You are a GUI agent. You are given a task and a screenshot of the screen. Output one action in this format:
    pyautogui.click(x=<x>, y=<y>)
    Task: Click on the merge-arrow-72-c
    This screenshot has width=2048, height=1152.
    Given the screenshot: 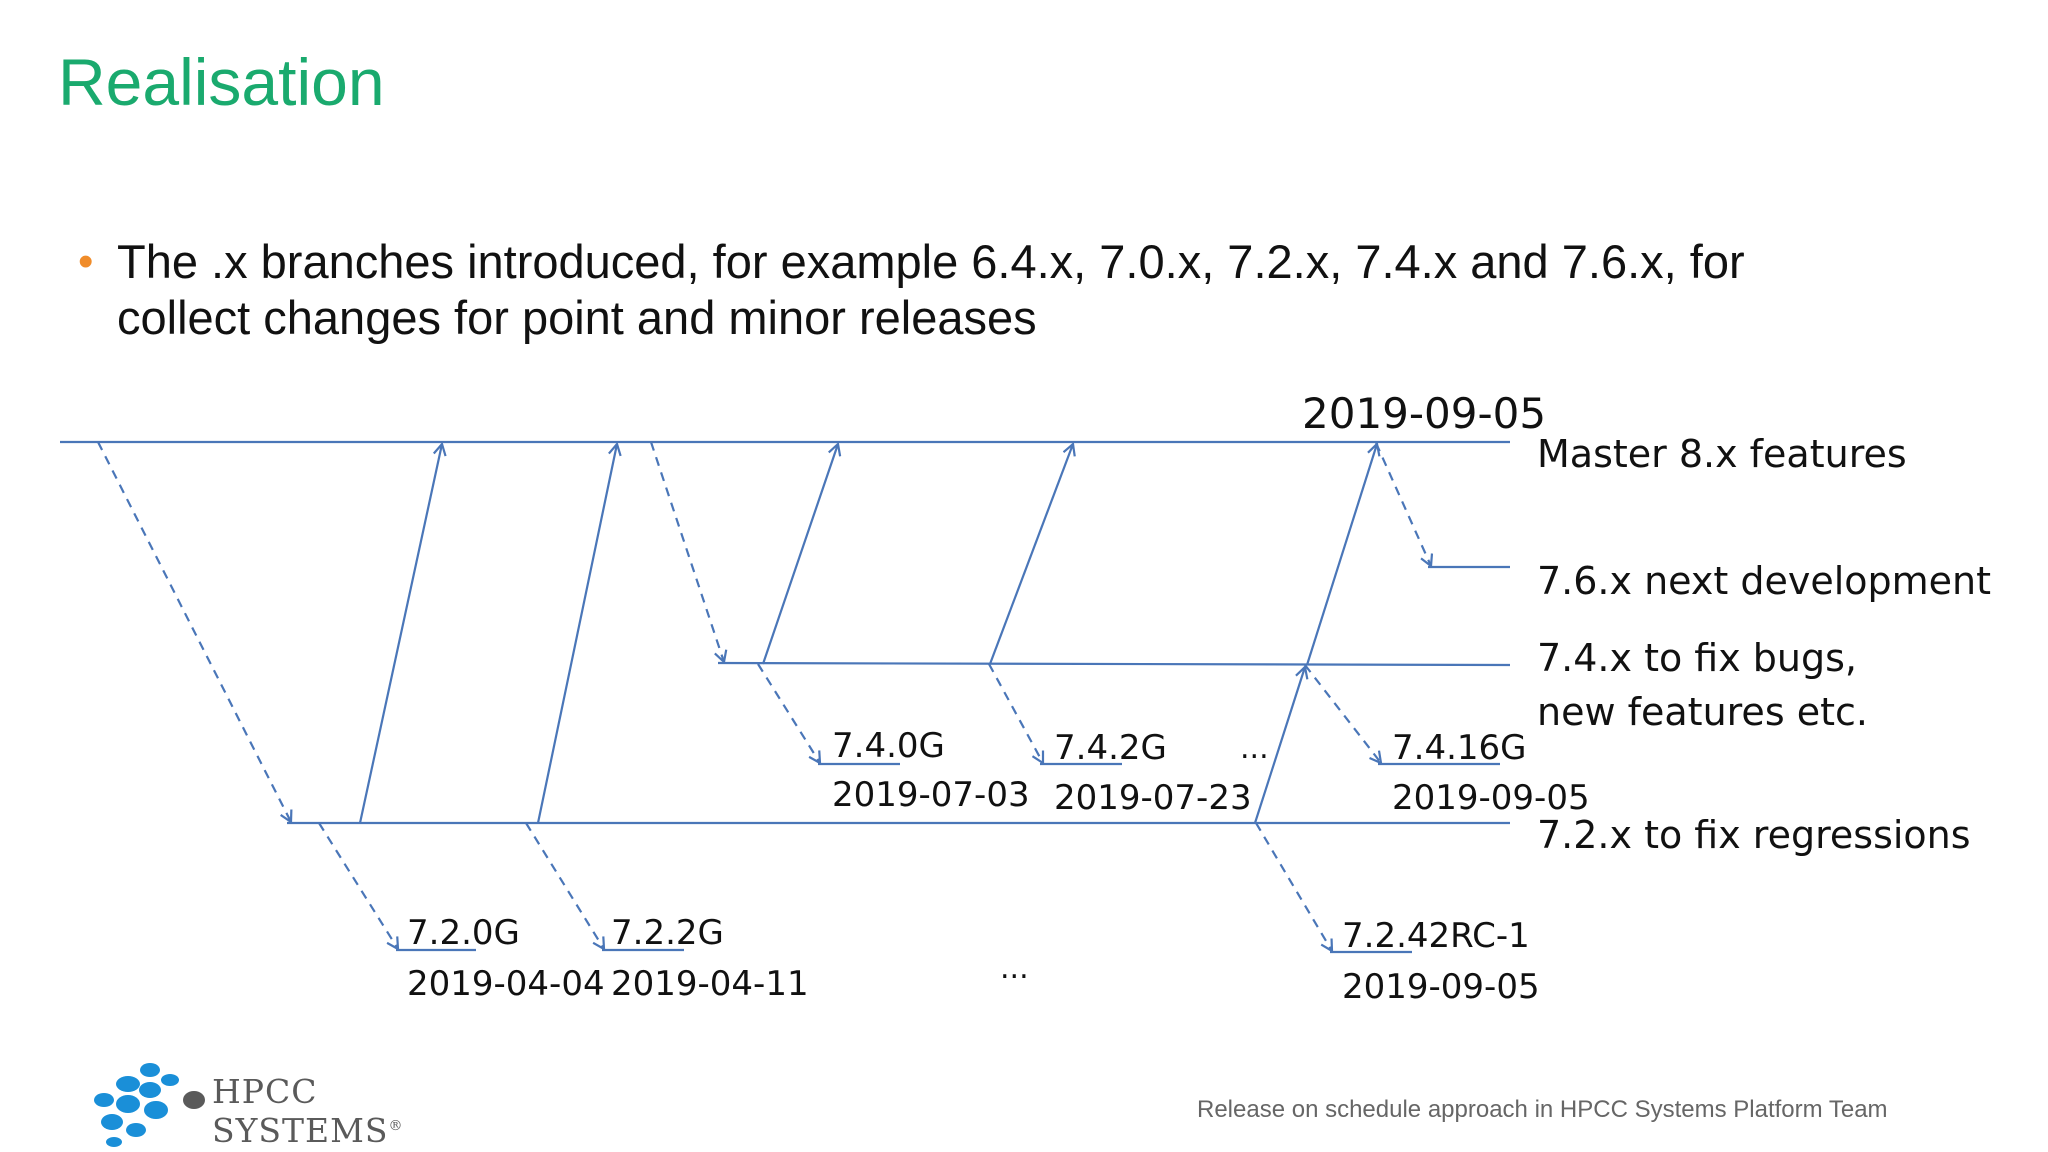 What is the action you would take?
    pyautogui.click(x=1279, y=745)
    